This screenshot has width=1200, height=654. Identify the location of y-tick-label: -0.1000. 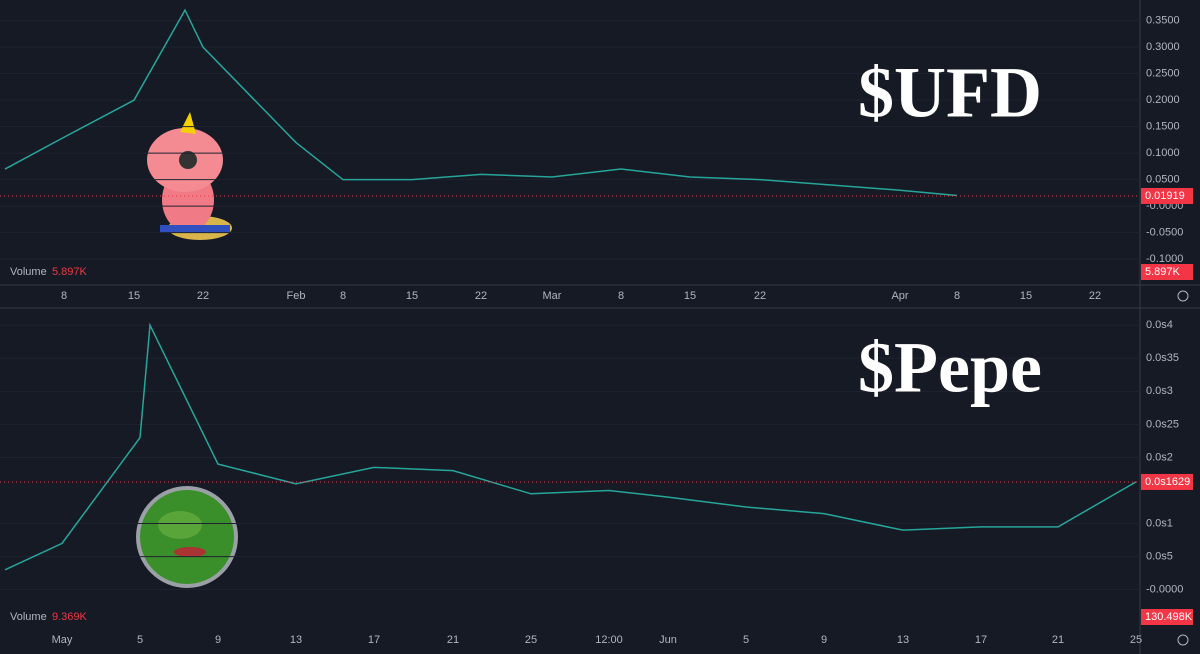
(1164, 259).